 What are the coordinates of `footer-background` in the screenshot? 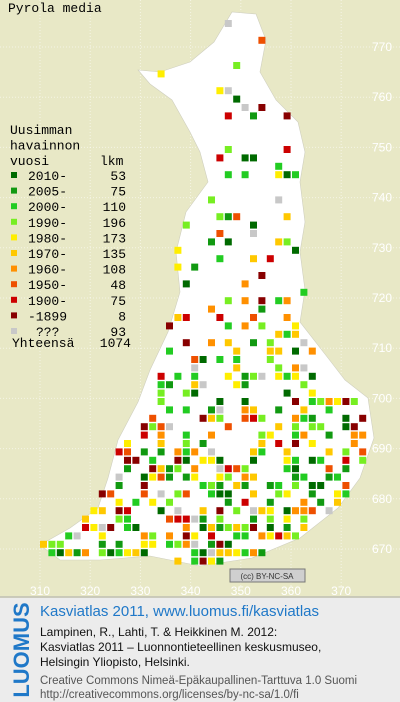 It's located at (200, 650).